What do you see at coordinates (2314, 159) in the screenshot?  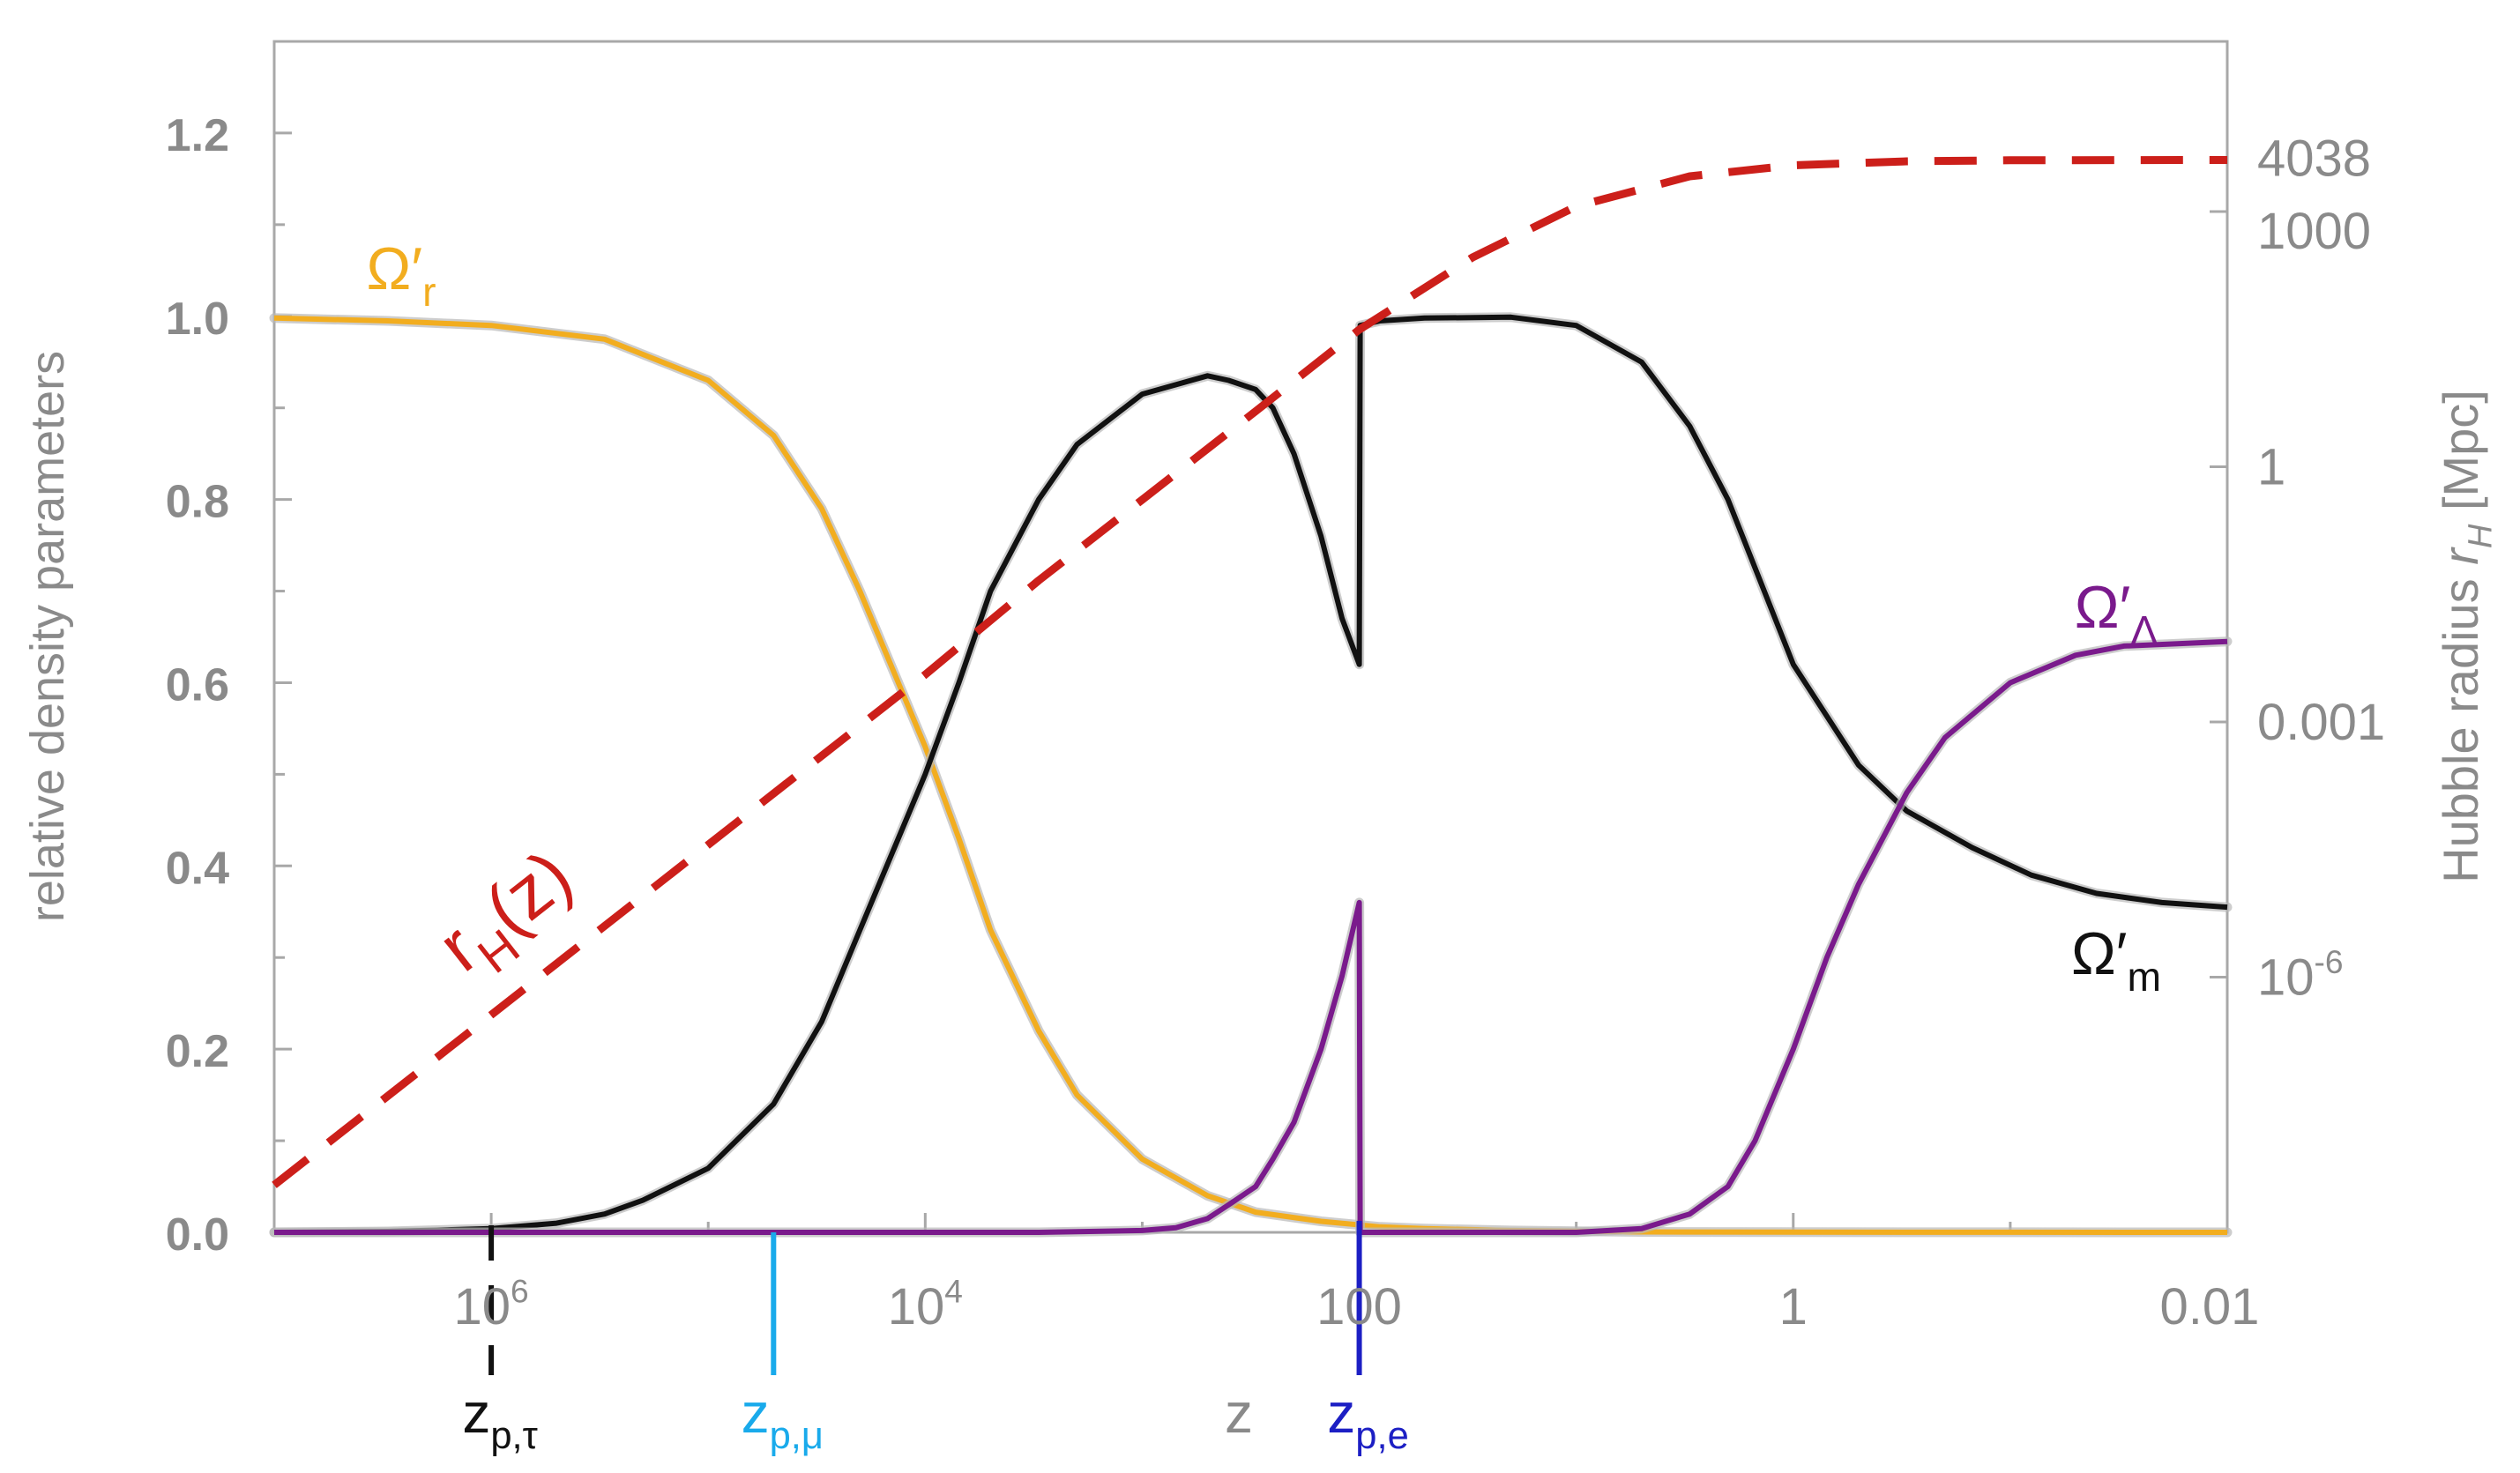 I see `y-right-tick-label: 4038` at bounding box center [2314, 159].